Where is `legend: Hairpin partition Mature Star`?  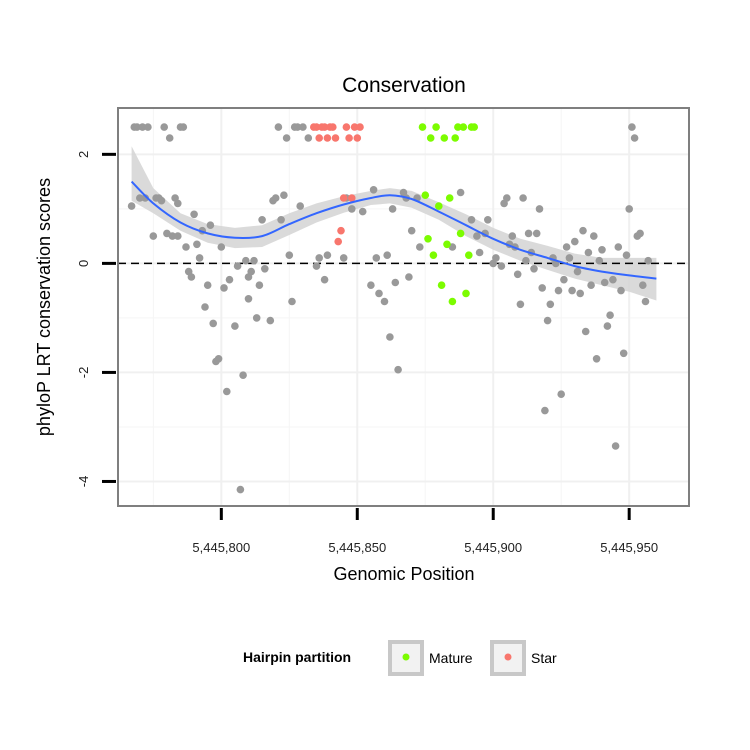
legend: Hairpin partition Mature Star is located at coordinates (400, 658).